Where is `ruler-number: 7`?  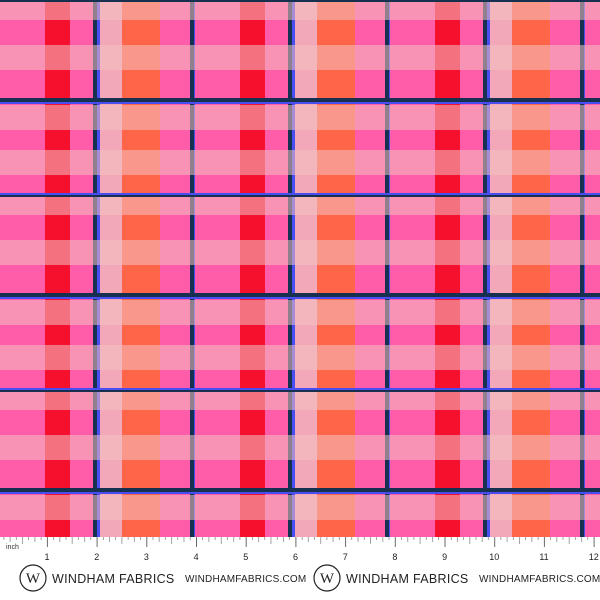 ruler-number: 7 is located at coordinates (345, 557).